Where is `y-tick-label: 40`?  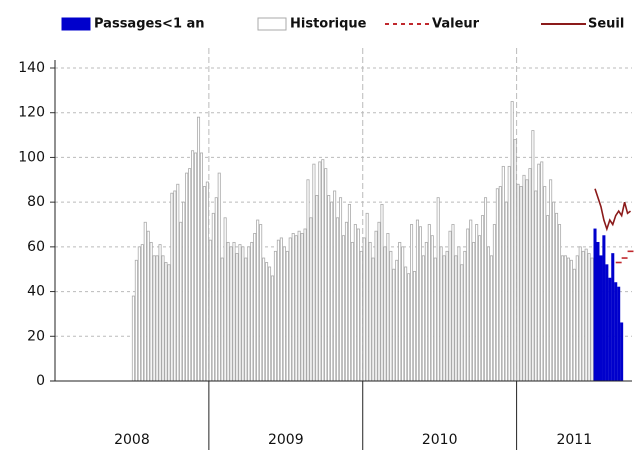
y-tick-label: 40 is located at coordinates (36, 292).